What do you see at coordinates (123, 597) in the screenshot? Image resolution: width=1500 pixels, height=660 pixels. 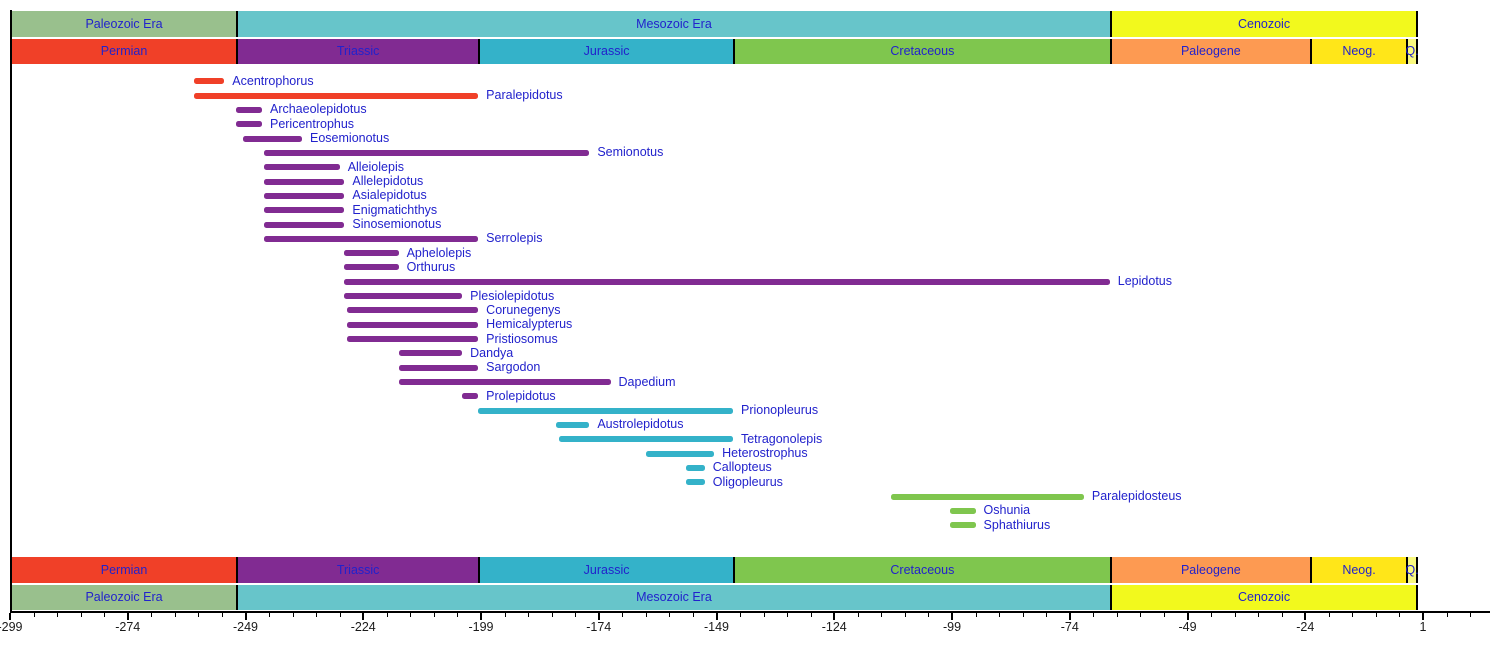 I see `era-cell-paleozoic-era: Paleozoic Era` at bounding box center [123, 597].